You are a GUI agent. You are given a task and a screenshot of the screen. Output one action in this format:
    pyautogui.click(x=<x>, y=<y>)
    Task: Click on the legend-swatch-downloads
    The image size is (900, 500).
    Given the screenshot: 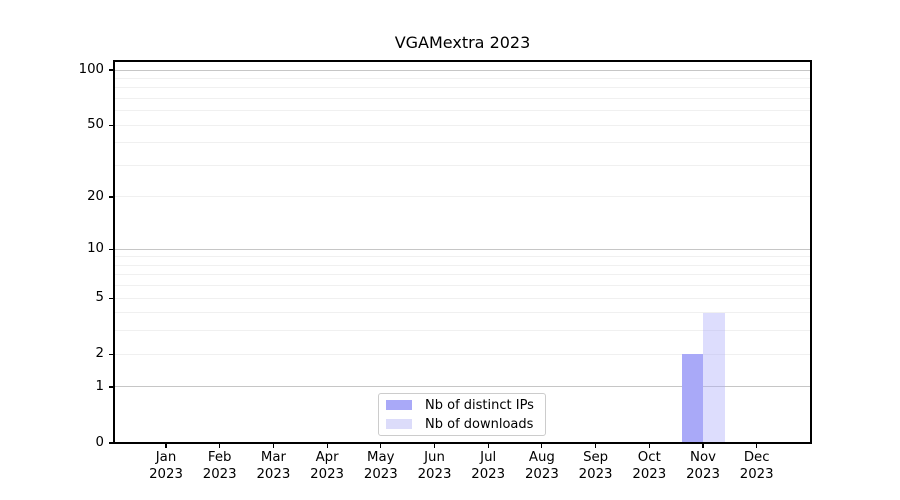 What is the action you would take?
    pyautogui.click(x=399, y=424)
    